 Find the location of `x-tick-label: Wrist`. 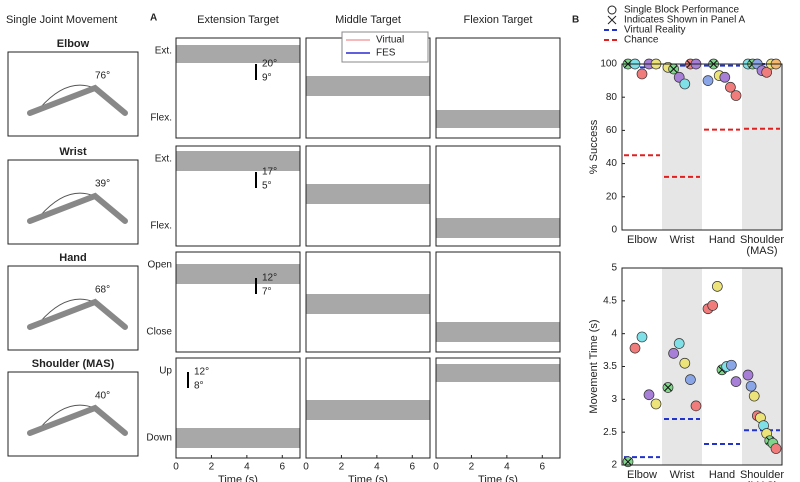

x-tick-label: Wrist is located at coordinates (682, 475).